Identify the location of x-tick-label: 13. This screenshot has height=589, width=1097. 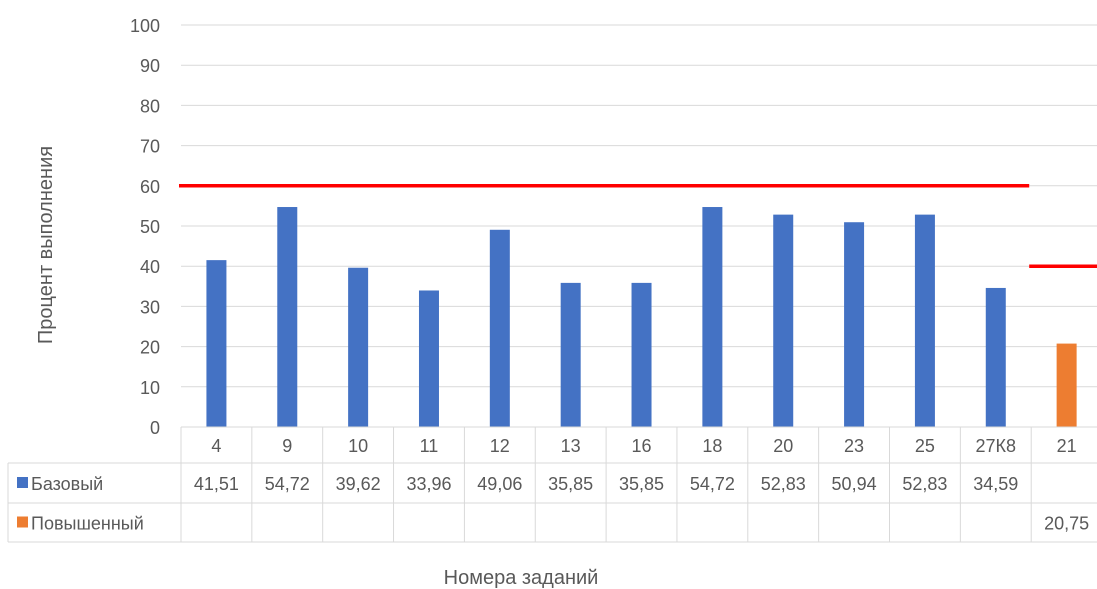
(571, 446).